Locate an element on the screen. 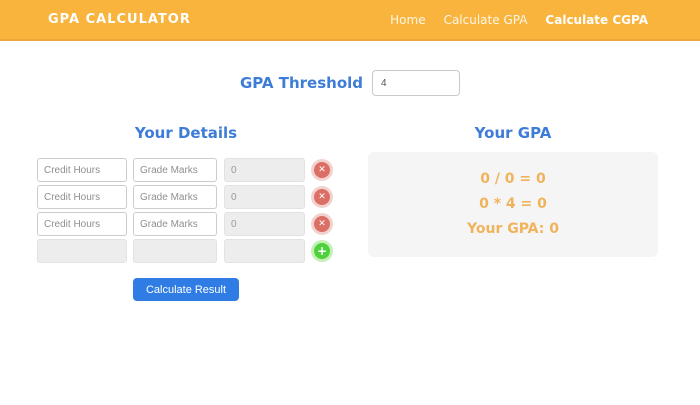 Image resolution: width=700 pixels, height=405 pixels. calculate-result-button: Calculate Result is located at coordinates (186, 289).